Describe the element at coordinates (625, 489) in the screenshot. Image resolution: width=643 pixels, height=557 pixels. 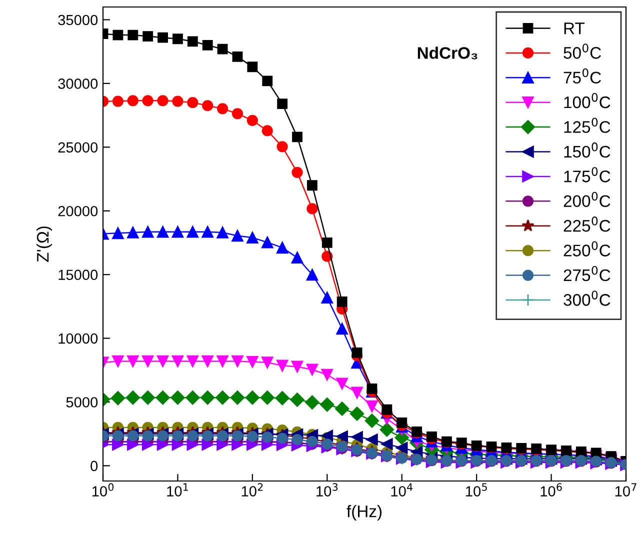
I see `x-tick-label: 10$^{7}$` at that location.